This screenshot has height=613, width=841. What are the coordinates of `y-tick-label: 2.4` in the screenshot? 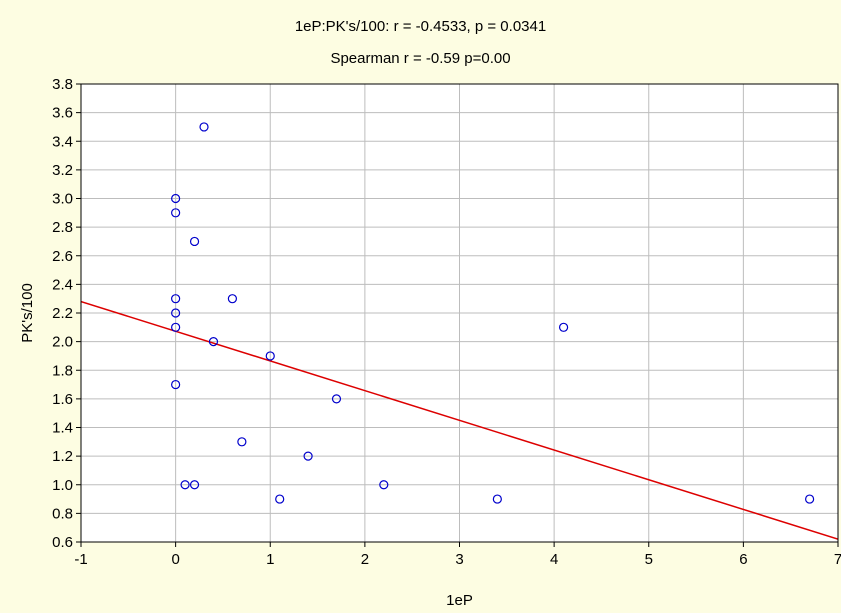 It's located at (62, 284).